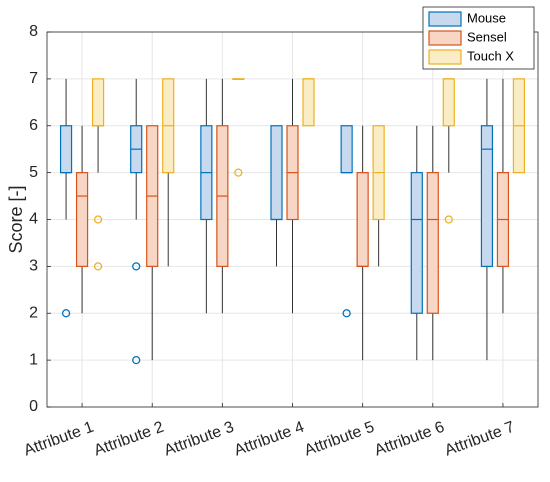 This screenshot has width=550, height=482. I want to click on y-axis-label: Score [-], so click(16, 219).